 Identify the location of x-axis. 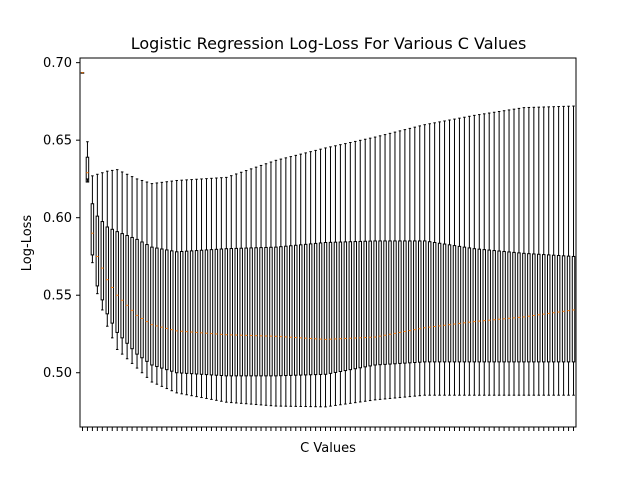
(328, 429).